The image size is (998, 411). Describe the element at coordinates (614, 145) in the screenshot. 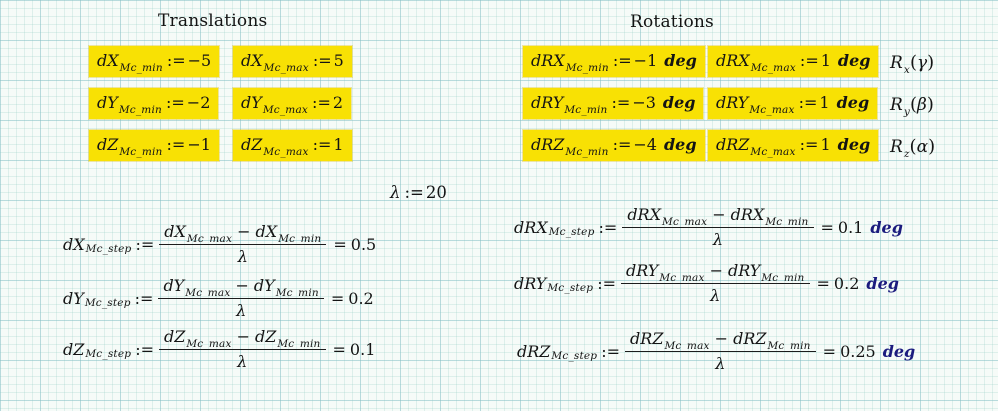

I see `def-drz-mc-min: dRZMc_min:= −4 deg` at that location.